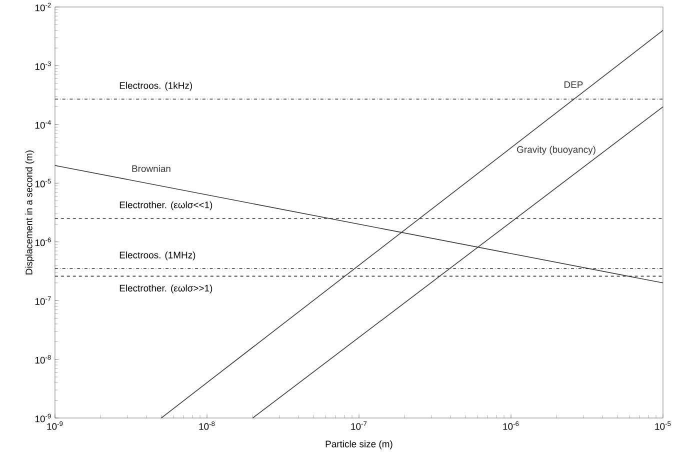 This screenshot has width=682, height=475. I want to click on x-tick-label: 10$^{-7}$, so click(359, 425).